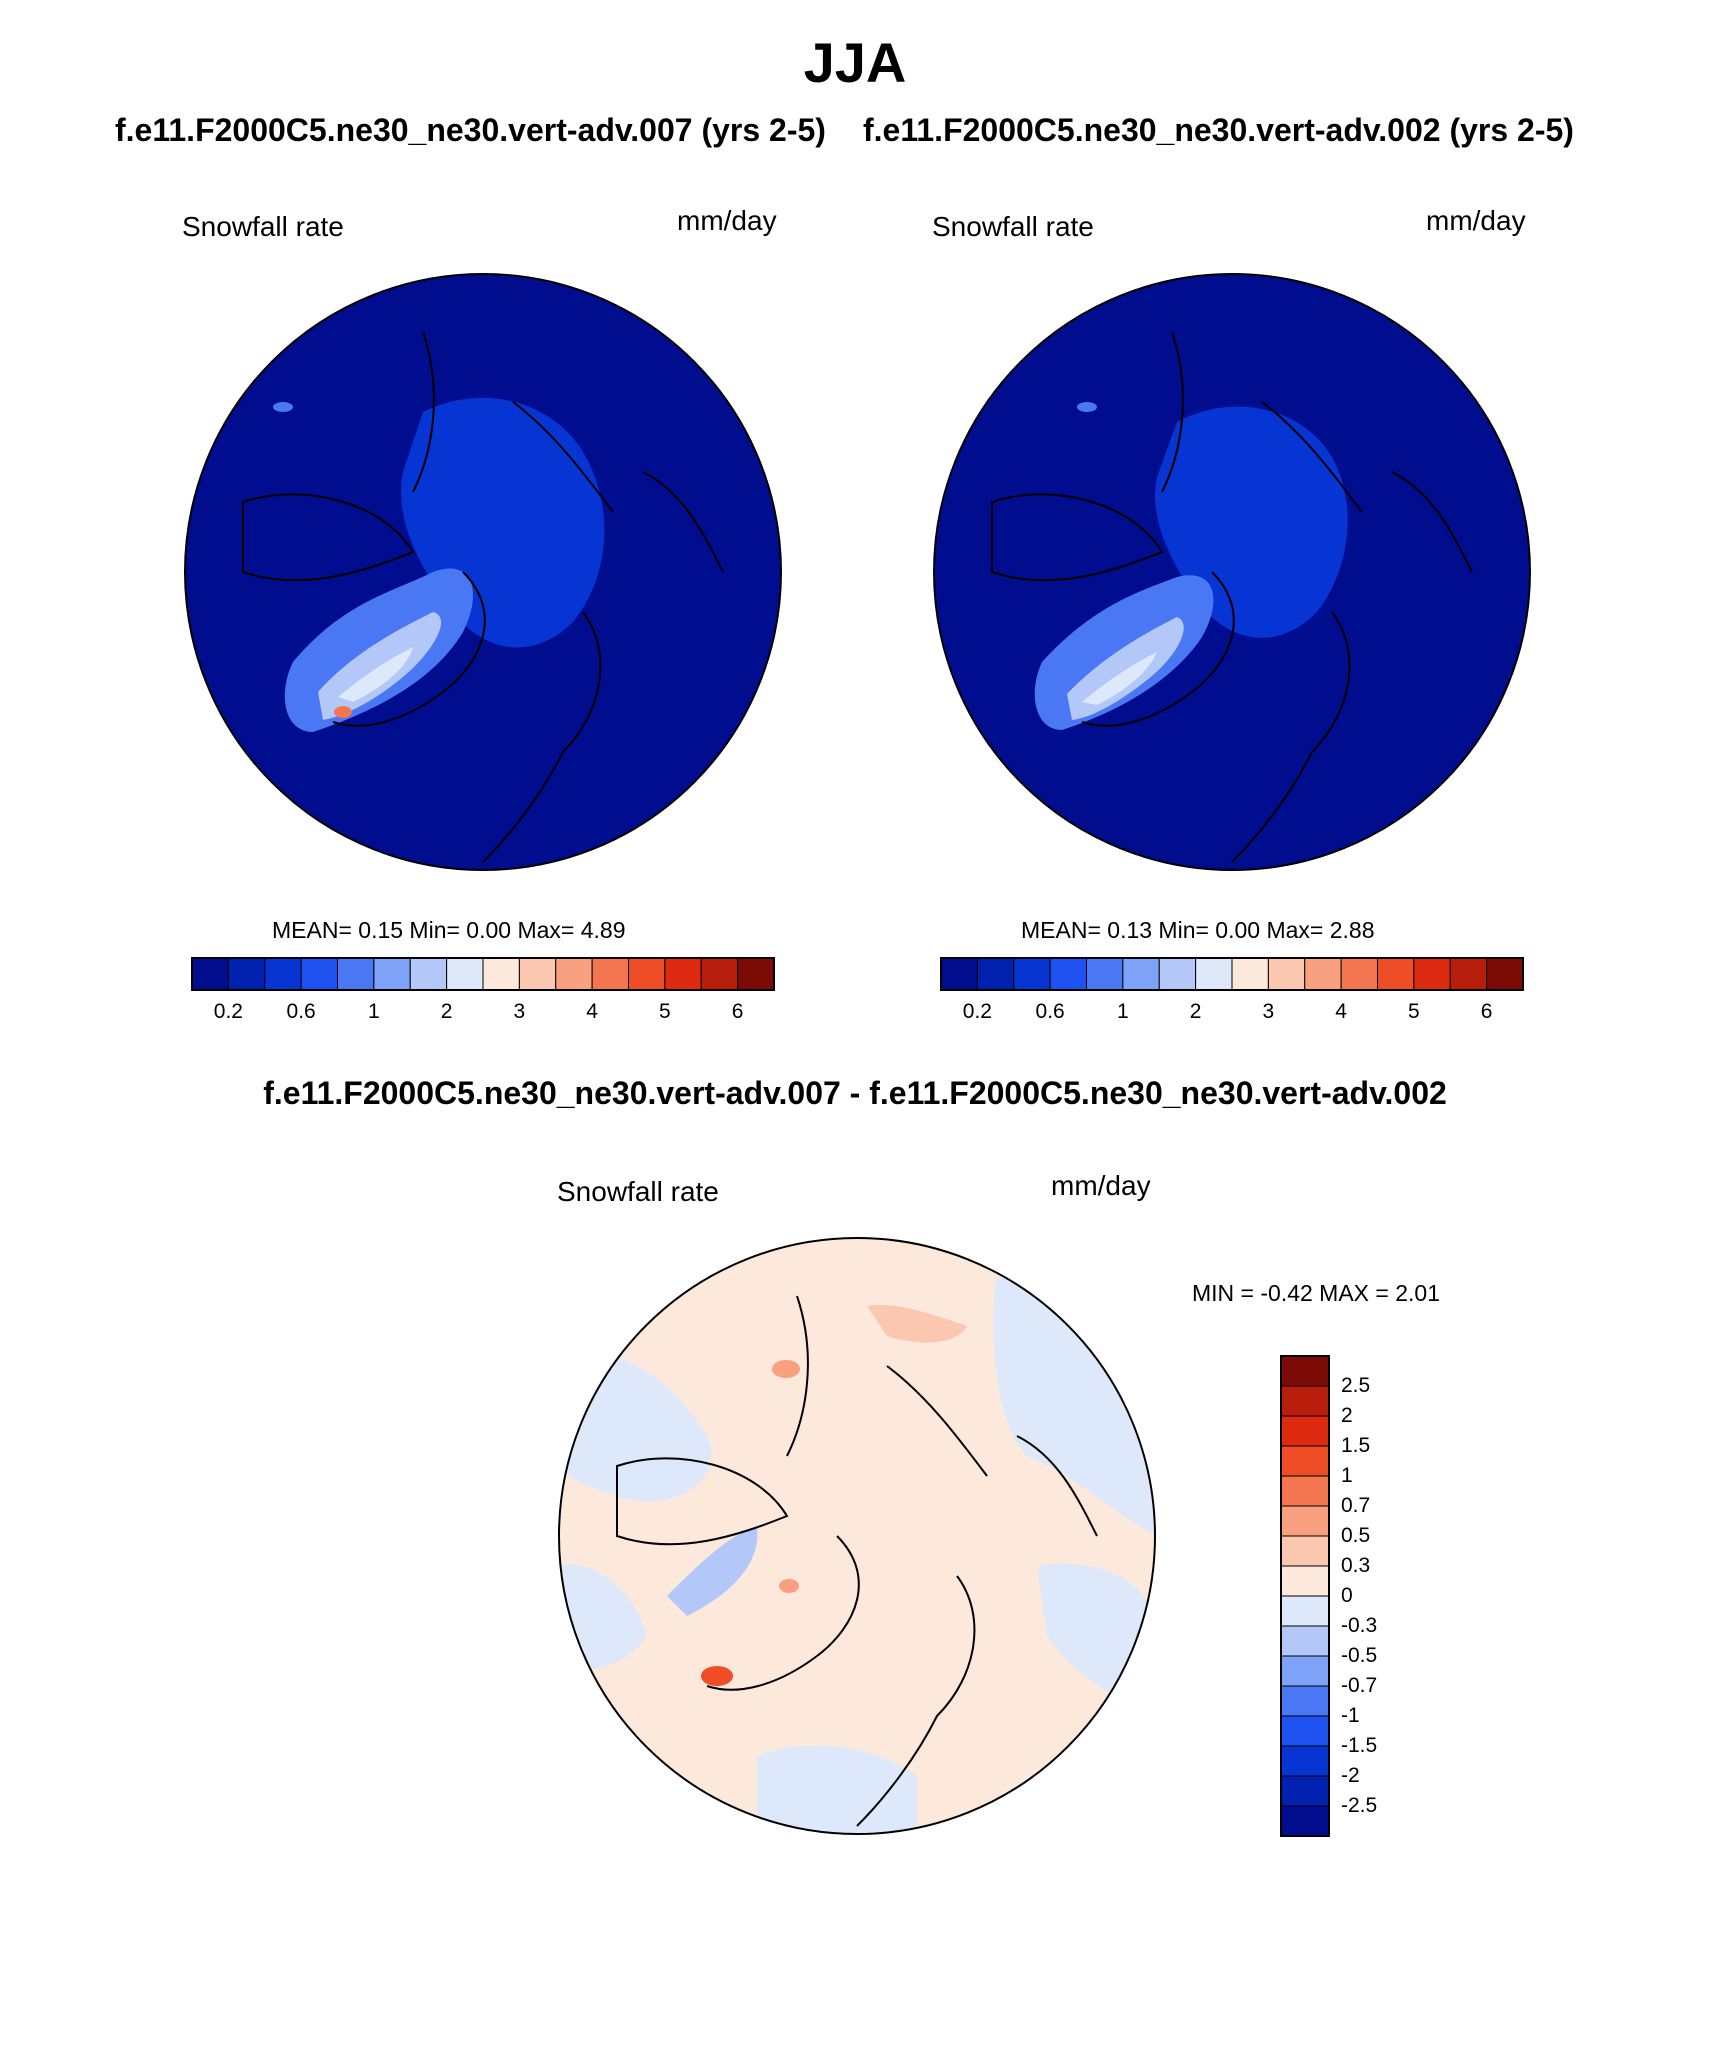  What do you see at coordinates (374, 1011) in the screenshot?
I see `left-colorbar-tick-label: 1` at bounding box center [374, 1011].